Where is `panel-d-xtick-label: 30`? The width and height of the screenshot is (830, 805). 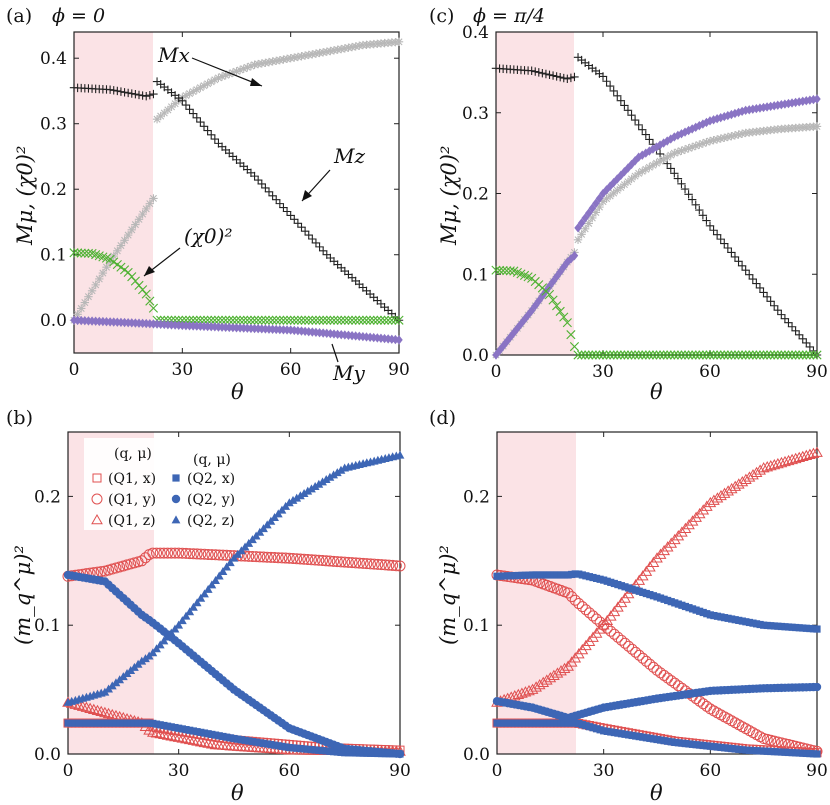 panel-d-xtick-label: 30 is located at coordinates (604, 771).